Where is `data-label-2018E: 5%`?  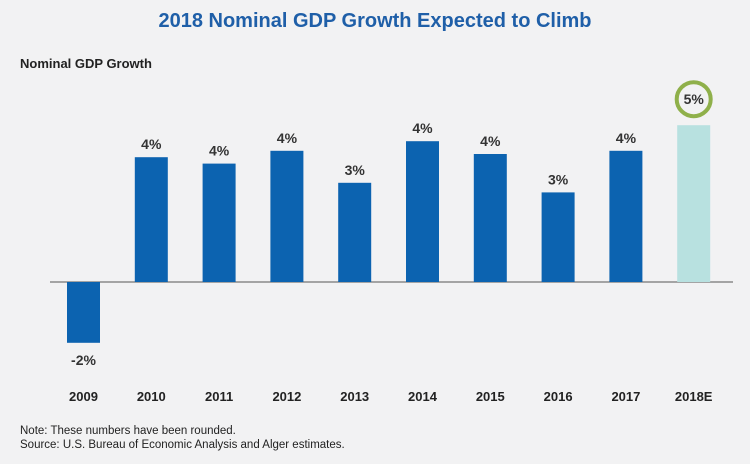
data-label-2018E: 5% is located at coordinates (694, 99).